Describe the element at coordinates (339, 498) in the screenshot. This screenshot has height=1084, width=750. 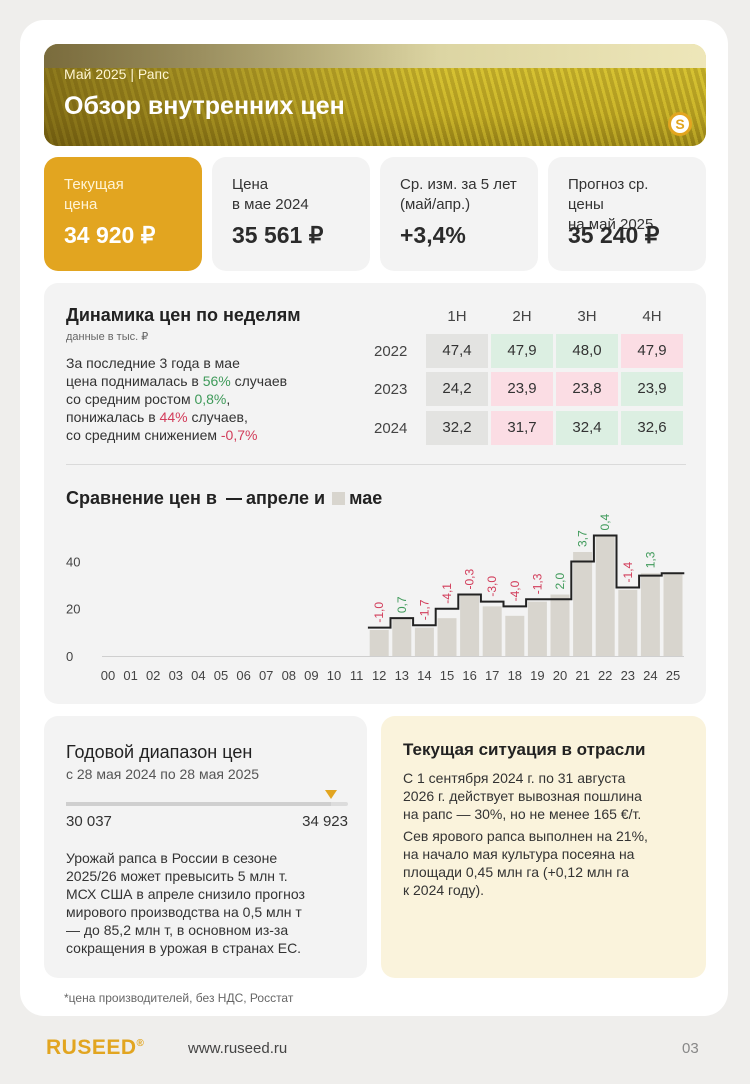
I see `legend-bar-icon` at that location.